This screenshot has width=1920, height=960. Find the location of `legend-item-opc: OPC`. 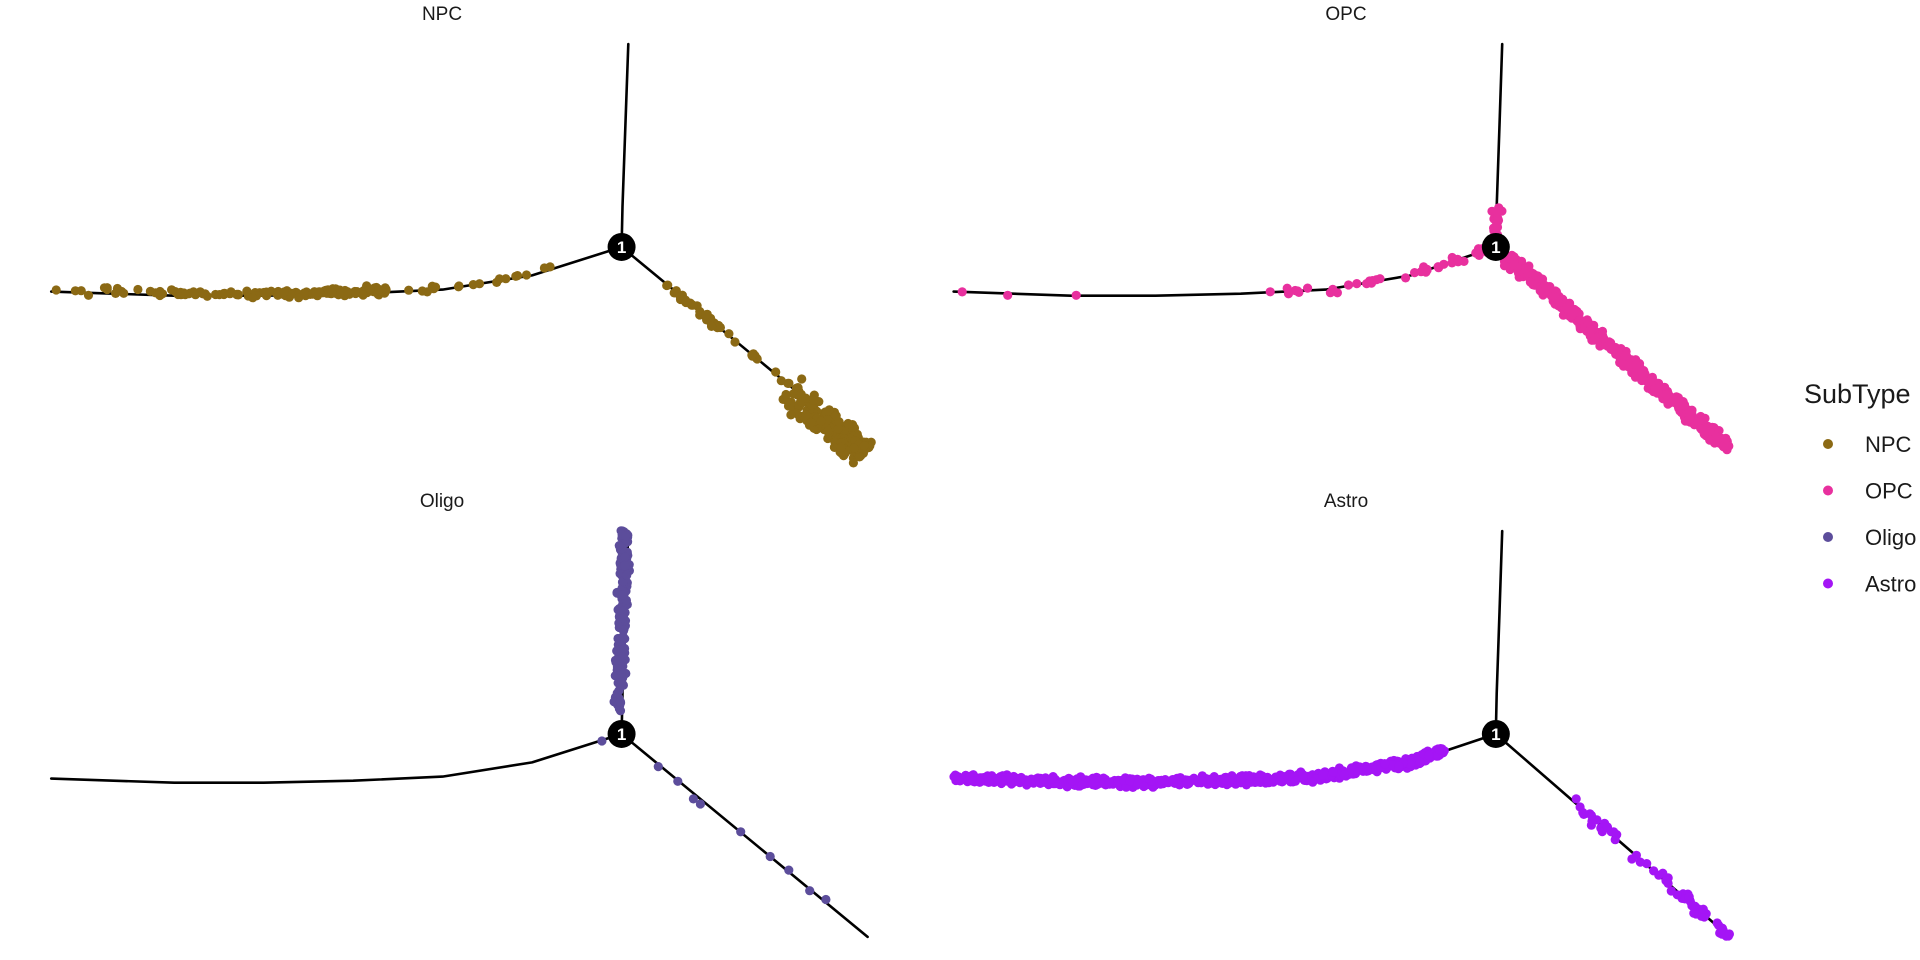

legend-item-opc: OPC is located at coordinates (1868, 491).